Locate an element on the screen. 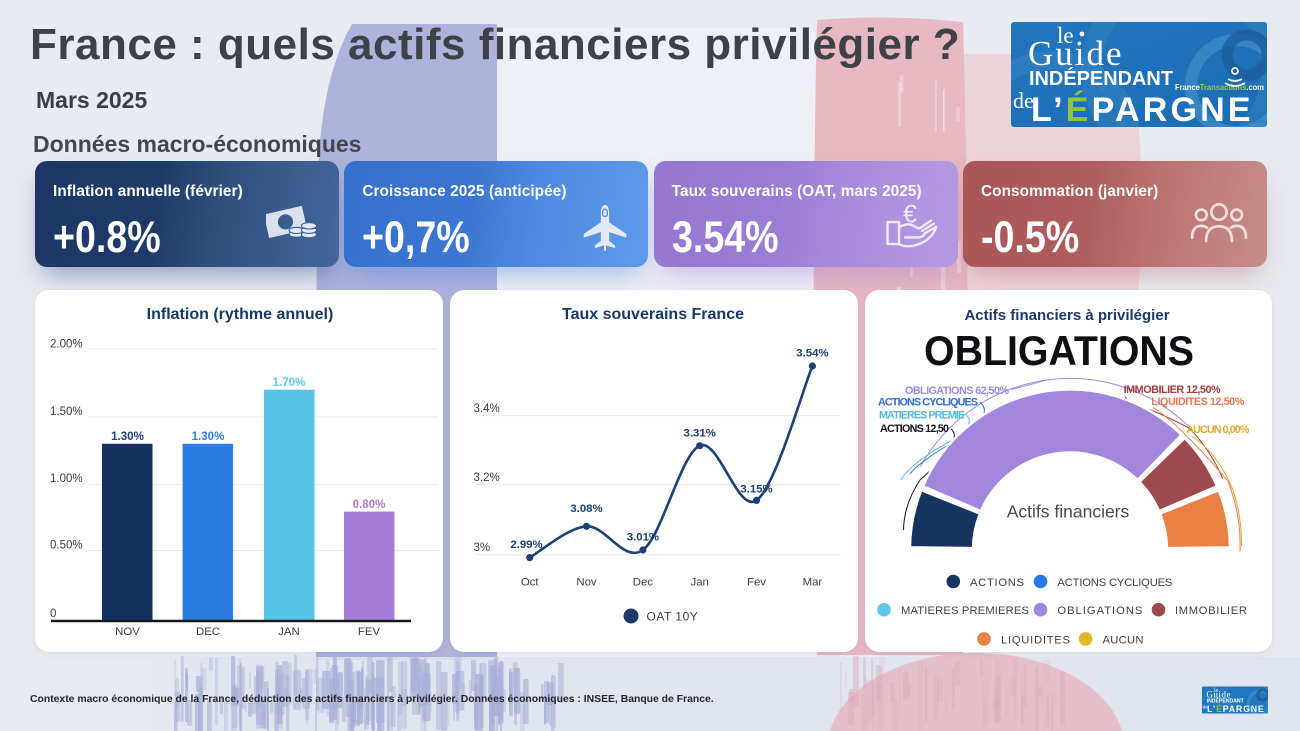 The width and height of the screenshot is (1300, 731). svg-text:Actifs financiers à privilégie: Actifs financiers à privilégier is located at coordinates (1066, 315).